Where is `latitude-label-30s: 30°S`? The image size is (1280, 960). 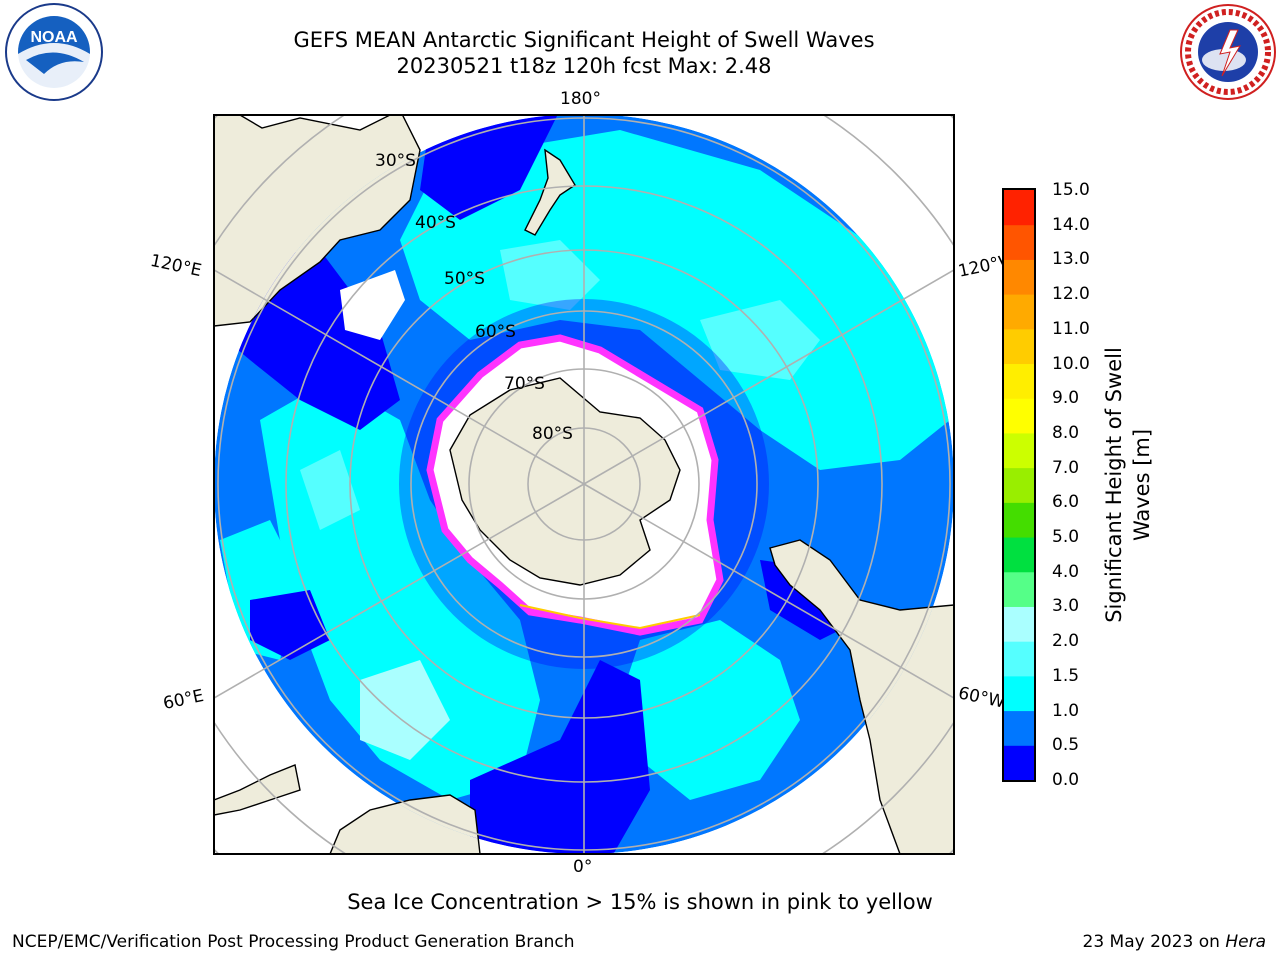 latitude-label-30s: 30°S is located at coordinates (395, 161).